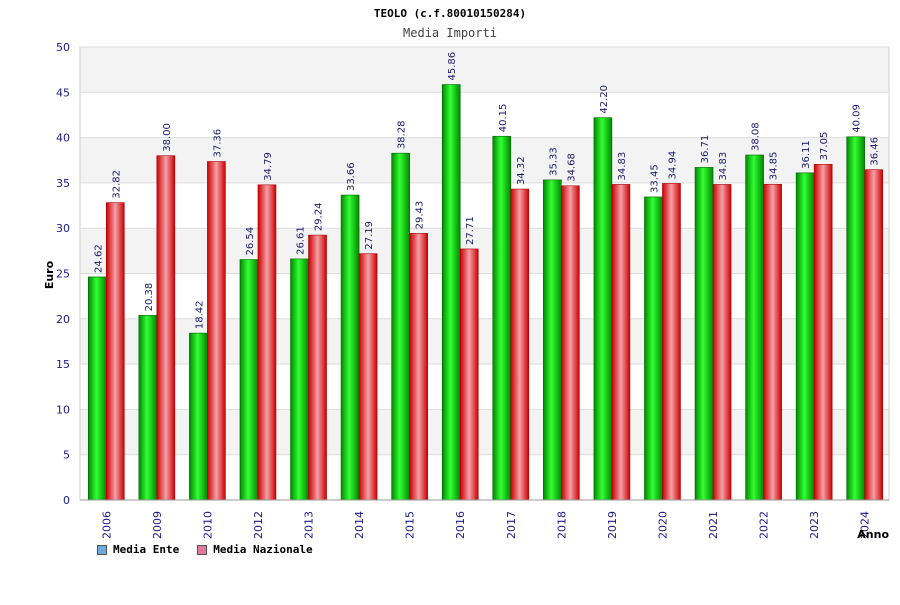 The image size is (900, 605). What do you see at coordinates (199, 314) in the screenshot?
I see `data-label: 18.42` at bounding box center [199, 314].